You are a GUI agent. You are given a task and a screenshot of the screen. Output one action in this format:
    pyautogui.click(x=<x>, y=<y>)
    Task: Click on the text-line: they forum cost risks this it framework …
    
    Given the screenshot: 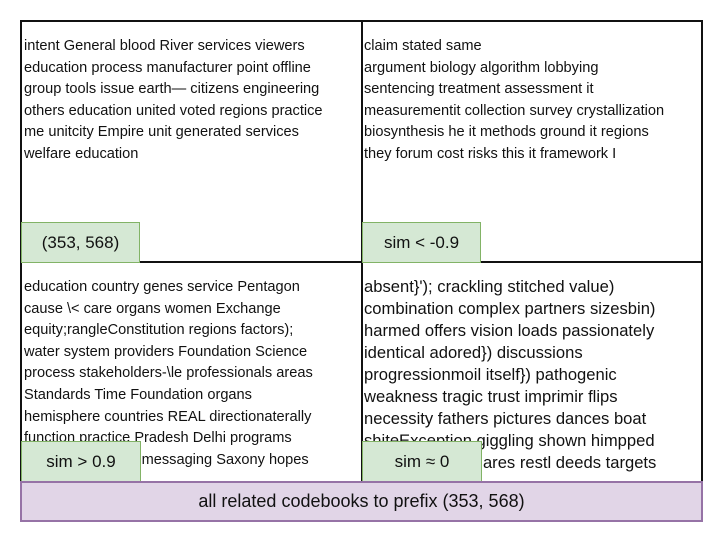 What is the action you would take?
    pyautogui.click(x=490, y=153)
    